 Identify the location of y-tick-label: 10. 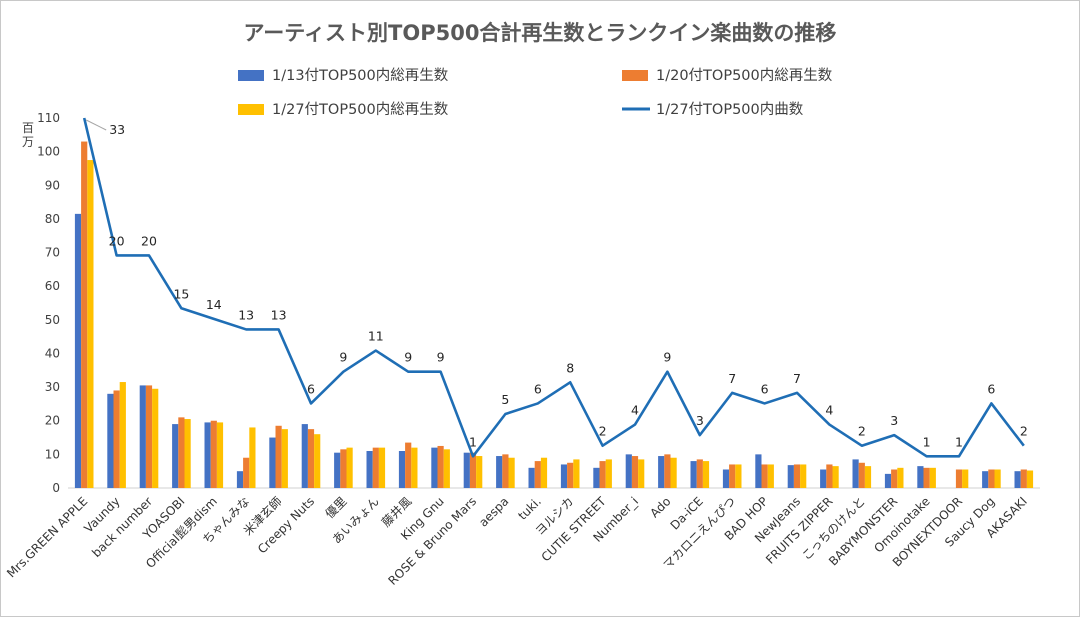
(52, 454).